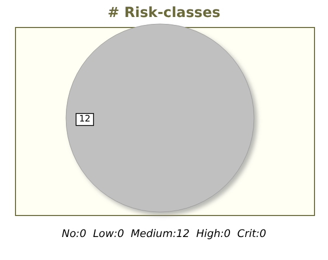 This screenshot has width=328, height=260. Describe the element at coordinates (164, 234) in the screenshot. I see `text: No:0 Low:0 Medium:12 High:0 Crit:0` at that location.